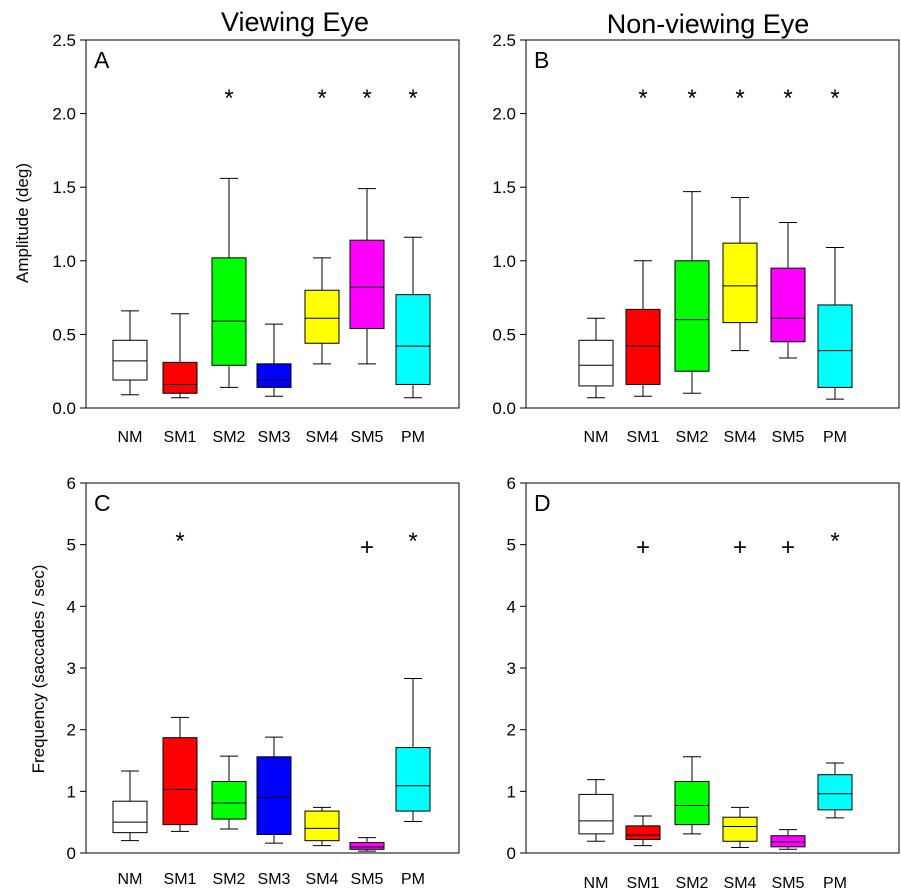 This screenshot has width=901, height=892. I want to click on box-sm3, so click(274, 360).